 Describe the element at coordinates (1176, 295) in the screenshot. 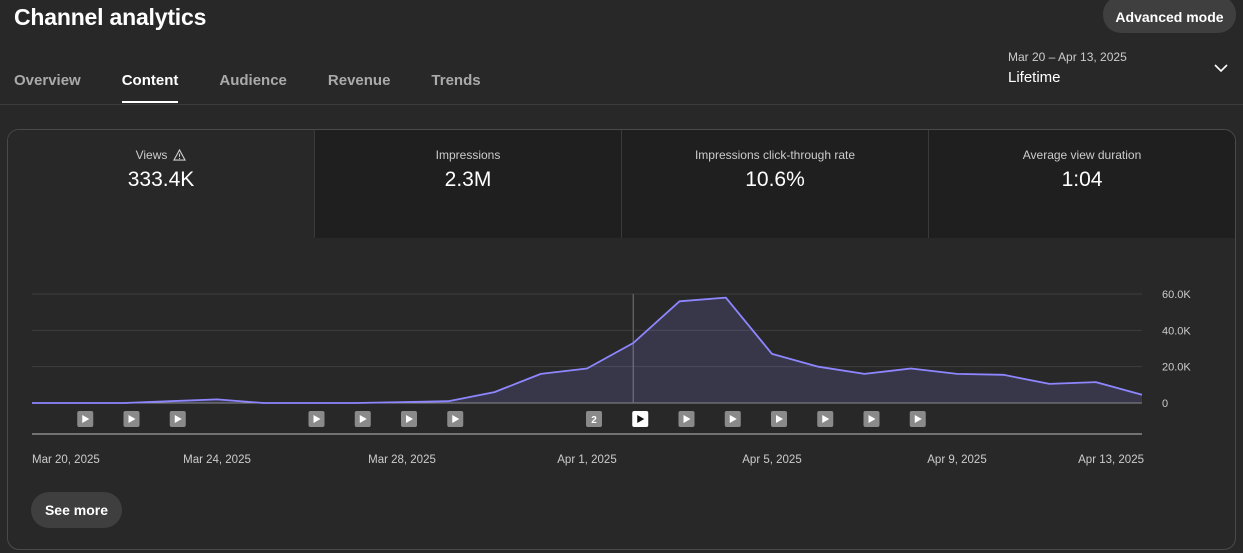

I see `y-tick-label: 60.0K` at that location.